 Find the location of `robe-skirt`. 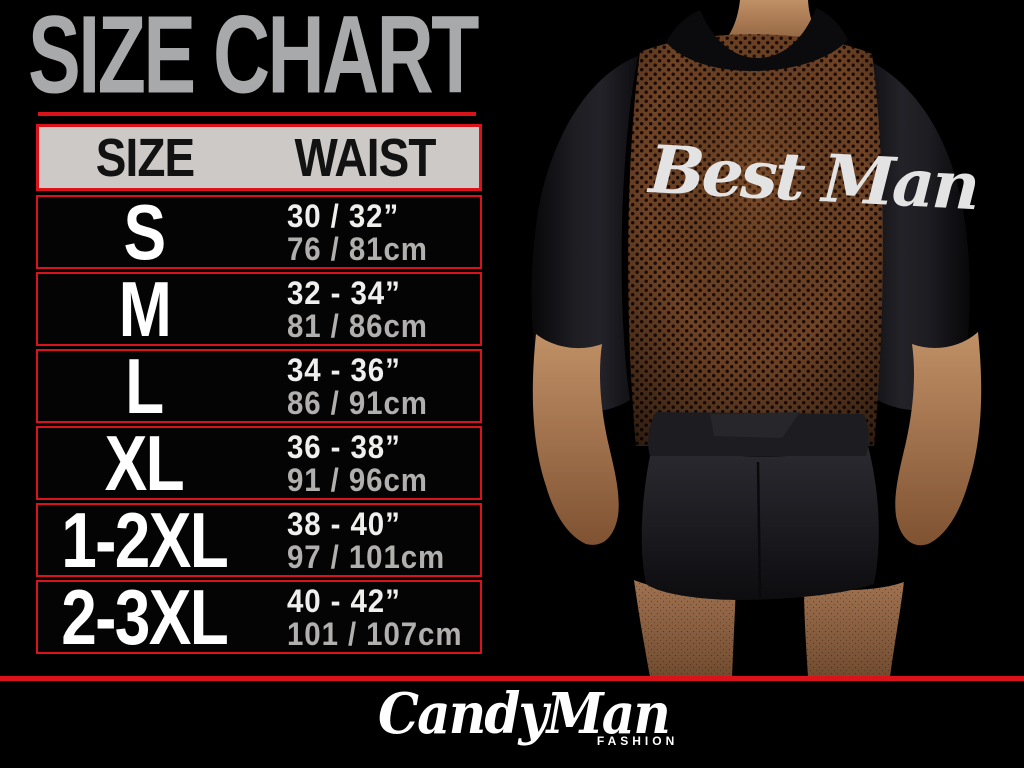

robe-skirt is located at coordinates (760, 523).